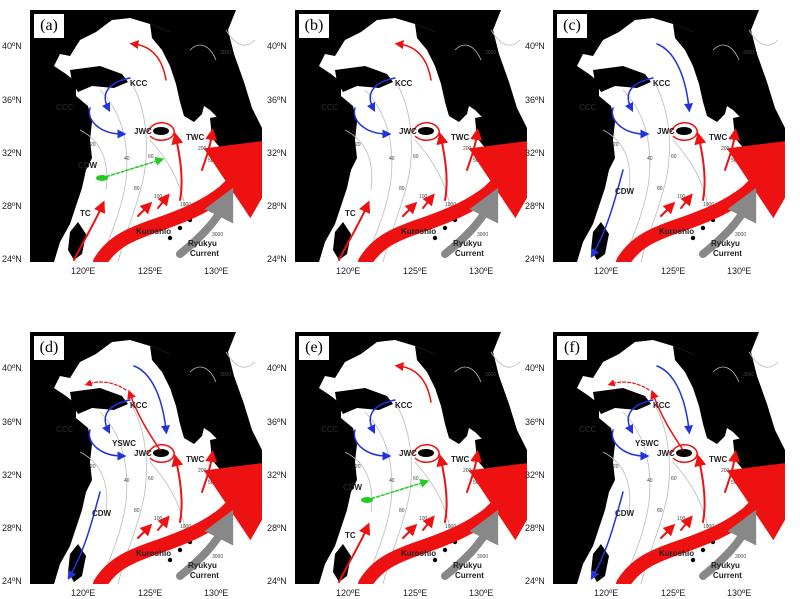  I want to click on x-tick-label: 130ºE, so click(739, 271).